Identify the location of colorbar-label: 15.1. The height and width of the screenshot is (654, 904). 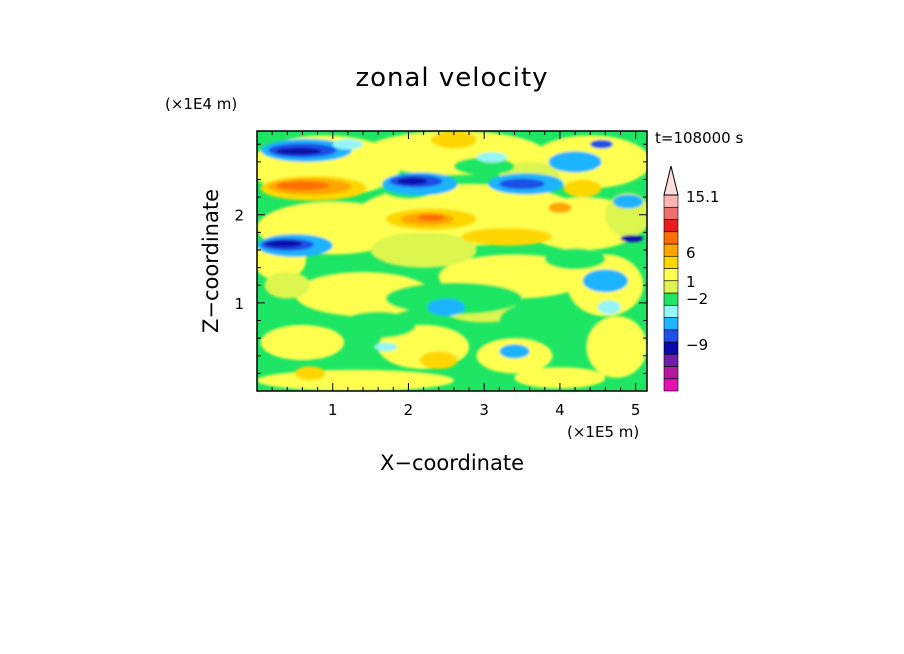
(702, 197).